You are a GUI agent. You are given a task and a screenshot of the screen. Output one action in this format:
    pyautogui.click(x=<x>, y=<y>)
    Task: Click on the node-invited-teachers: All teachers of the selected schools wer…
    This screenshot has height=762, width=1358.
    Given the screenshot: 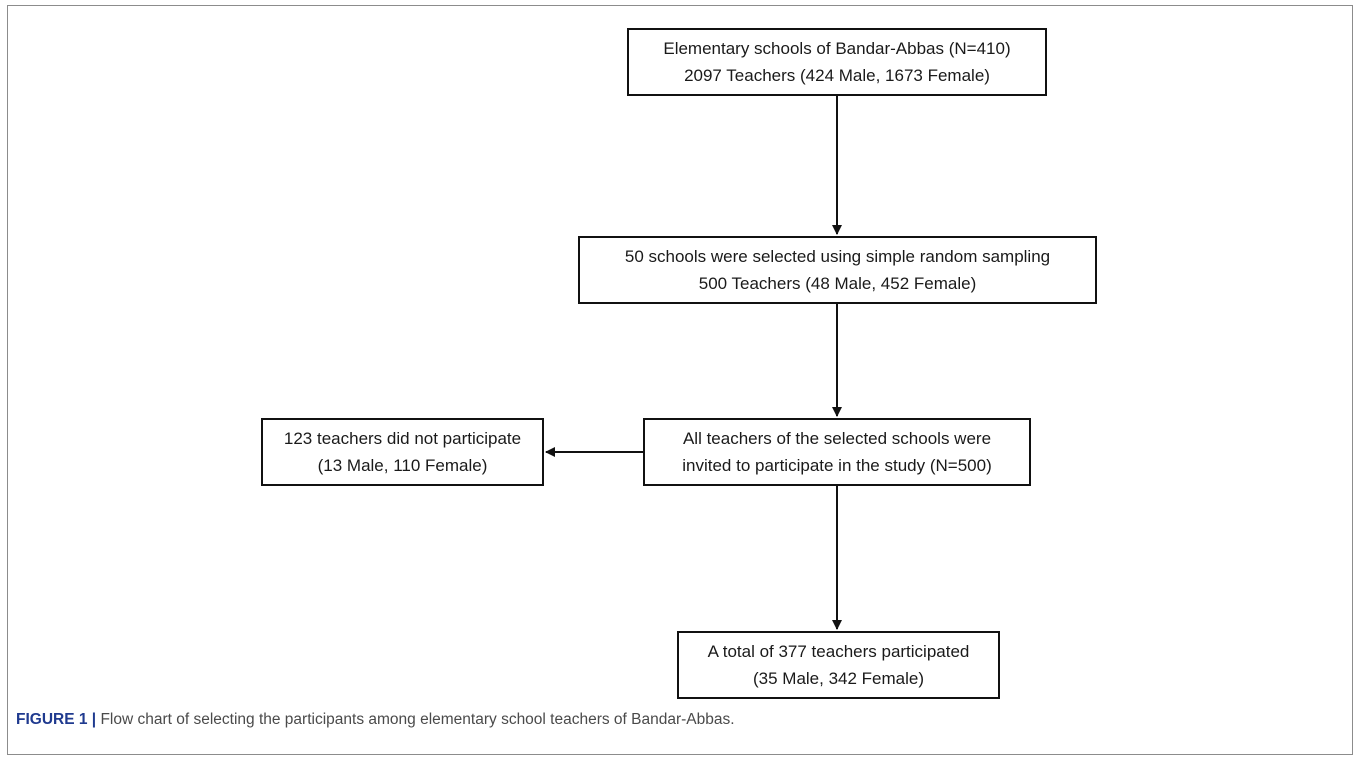 What is the action you would take?
    pyautogui.click(x=837, y=452)
    